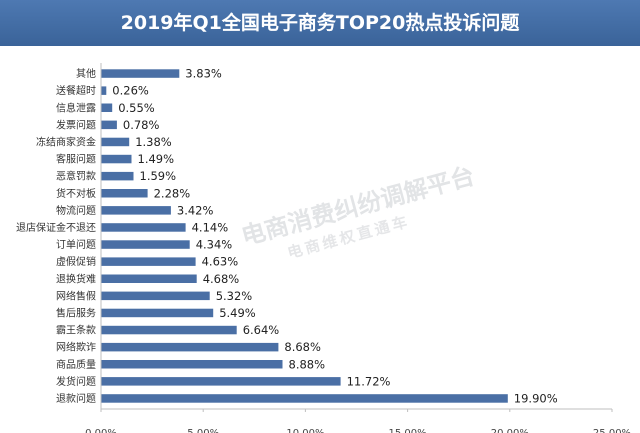 The width and height of the screenshot is (640, 433). I want to click on value-label: 19.90%, so click(536, 399).